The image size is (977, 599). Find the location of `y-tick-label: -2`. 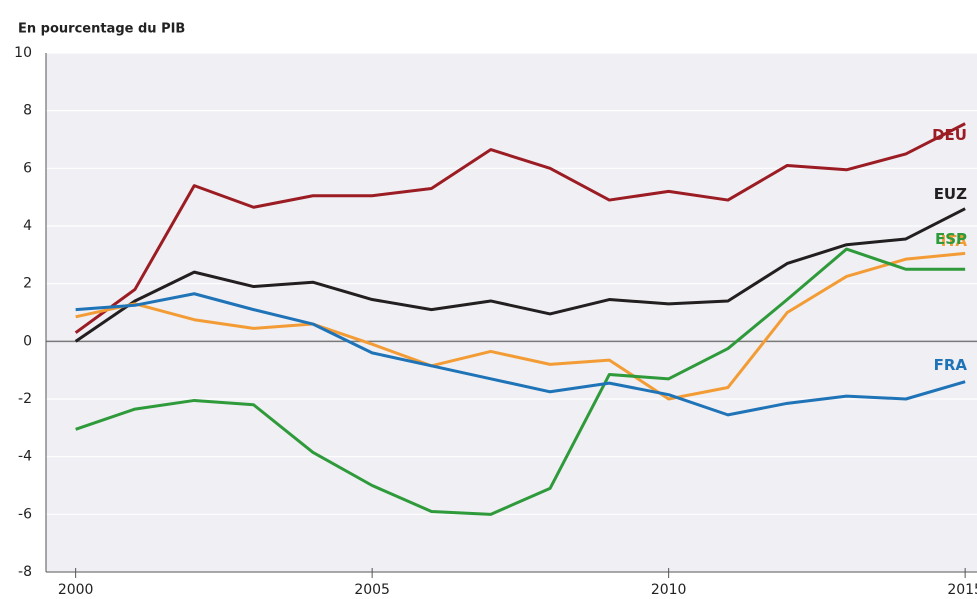

y-tick-label: -2 is located at coordinates (25, 399).